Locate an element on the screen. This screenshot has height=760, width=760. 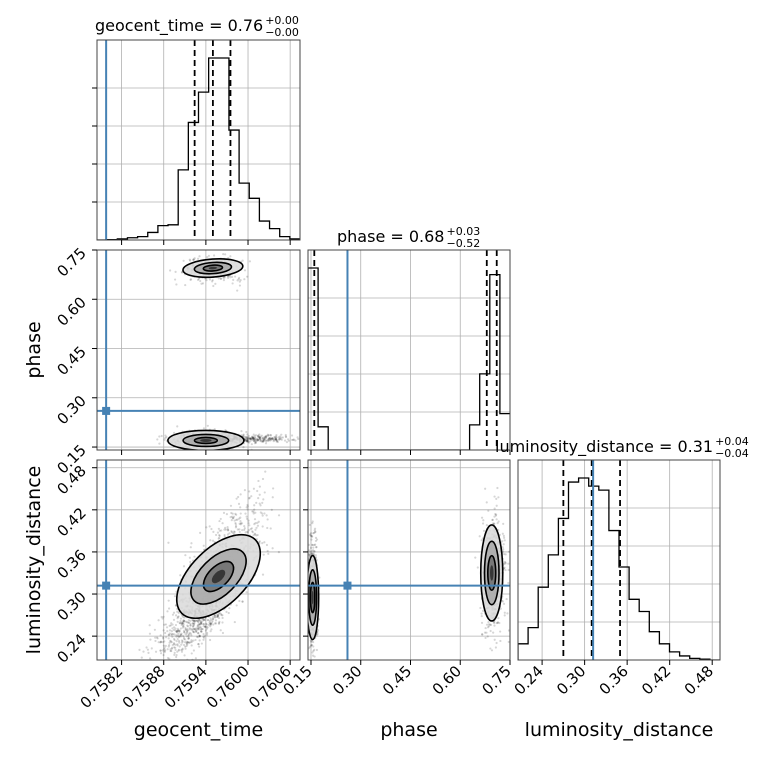
x-tick-label: 0.36 is located at coordinates (614, 680).